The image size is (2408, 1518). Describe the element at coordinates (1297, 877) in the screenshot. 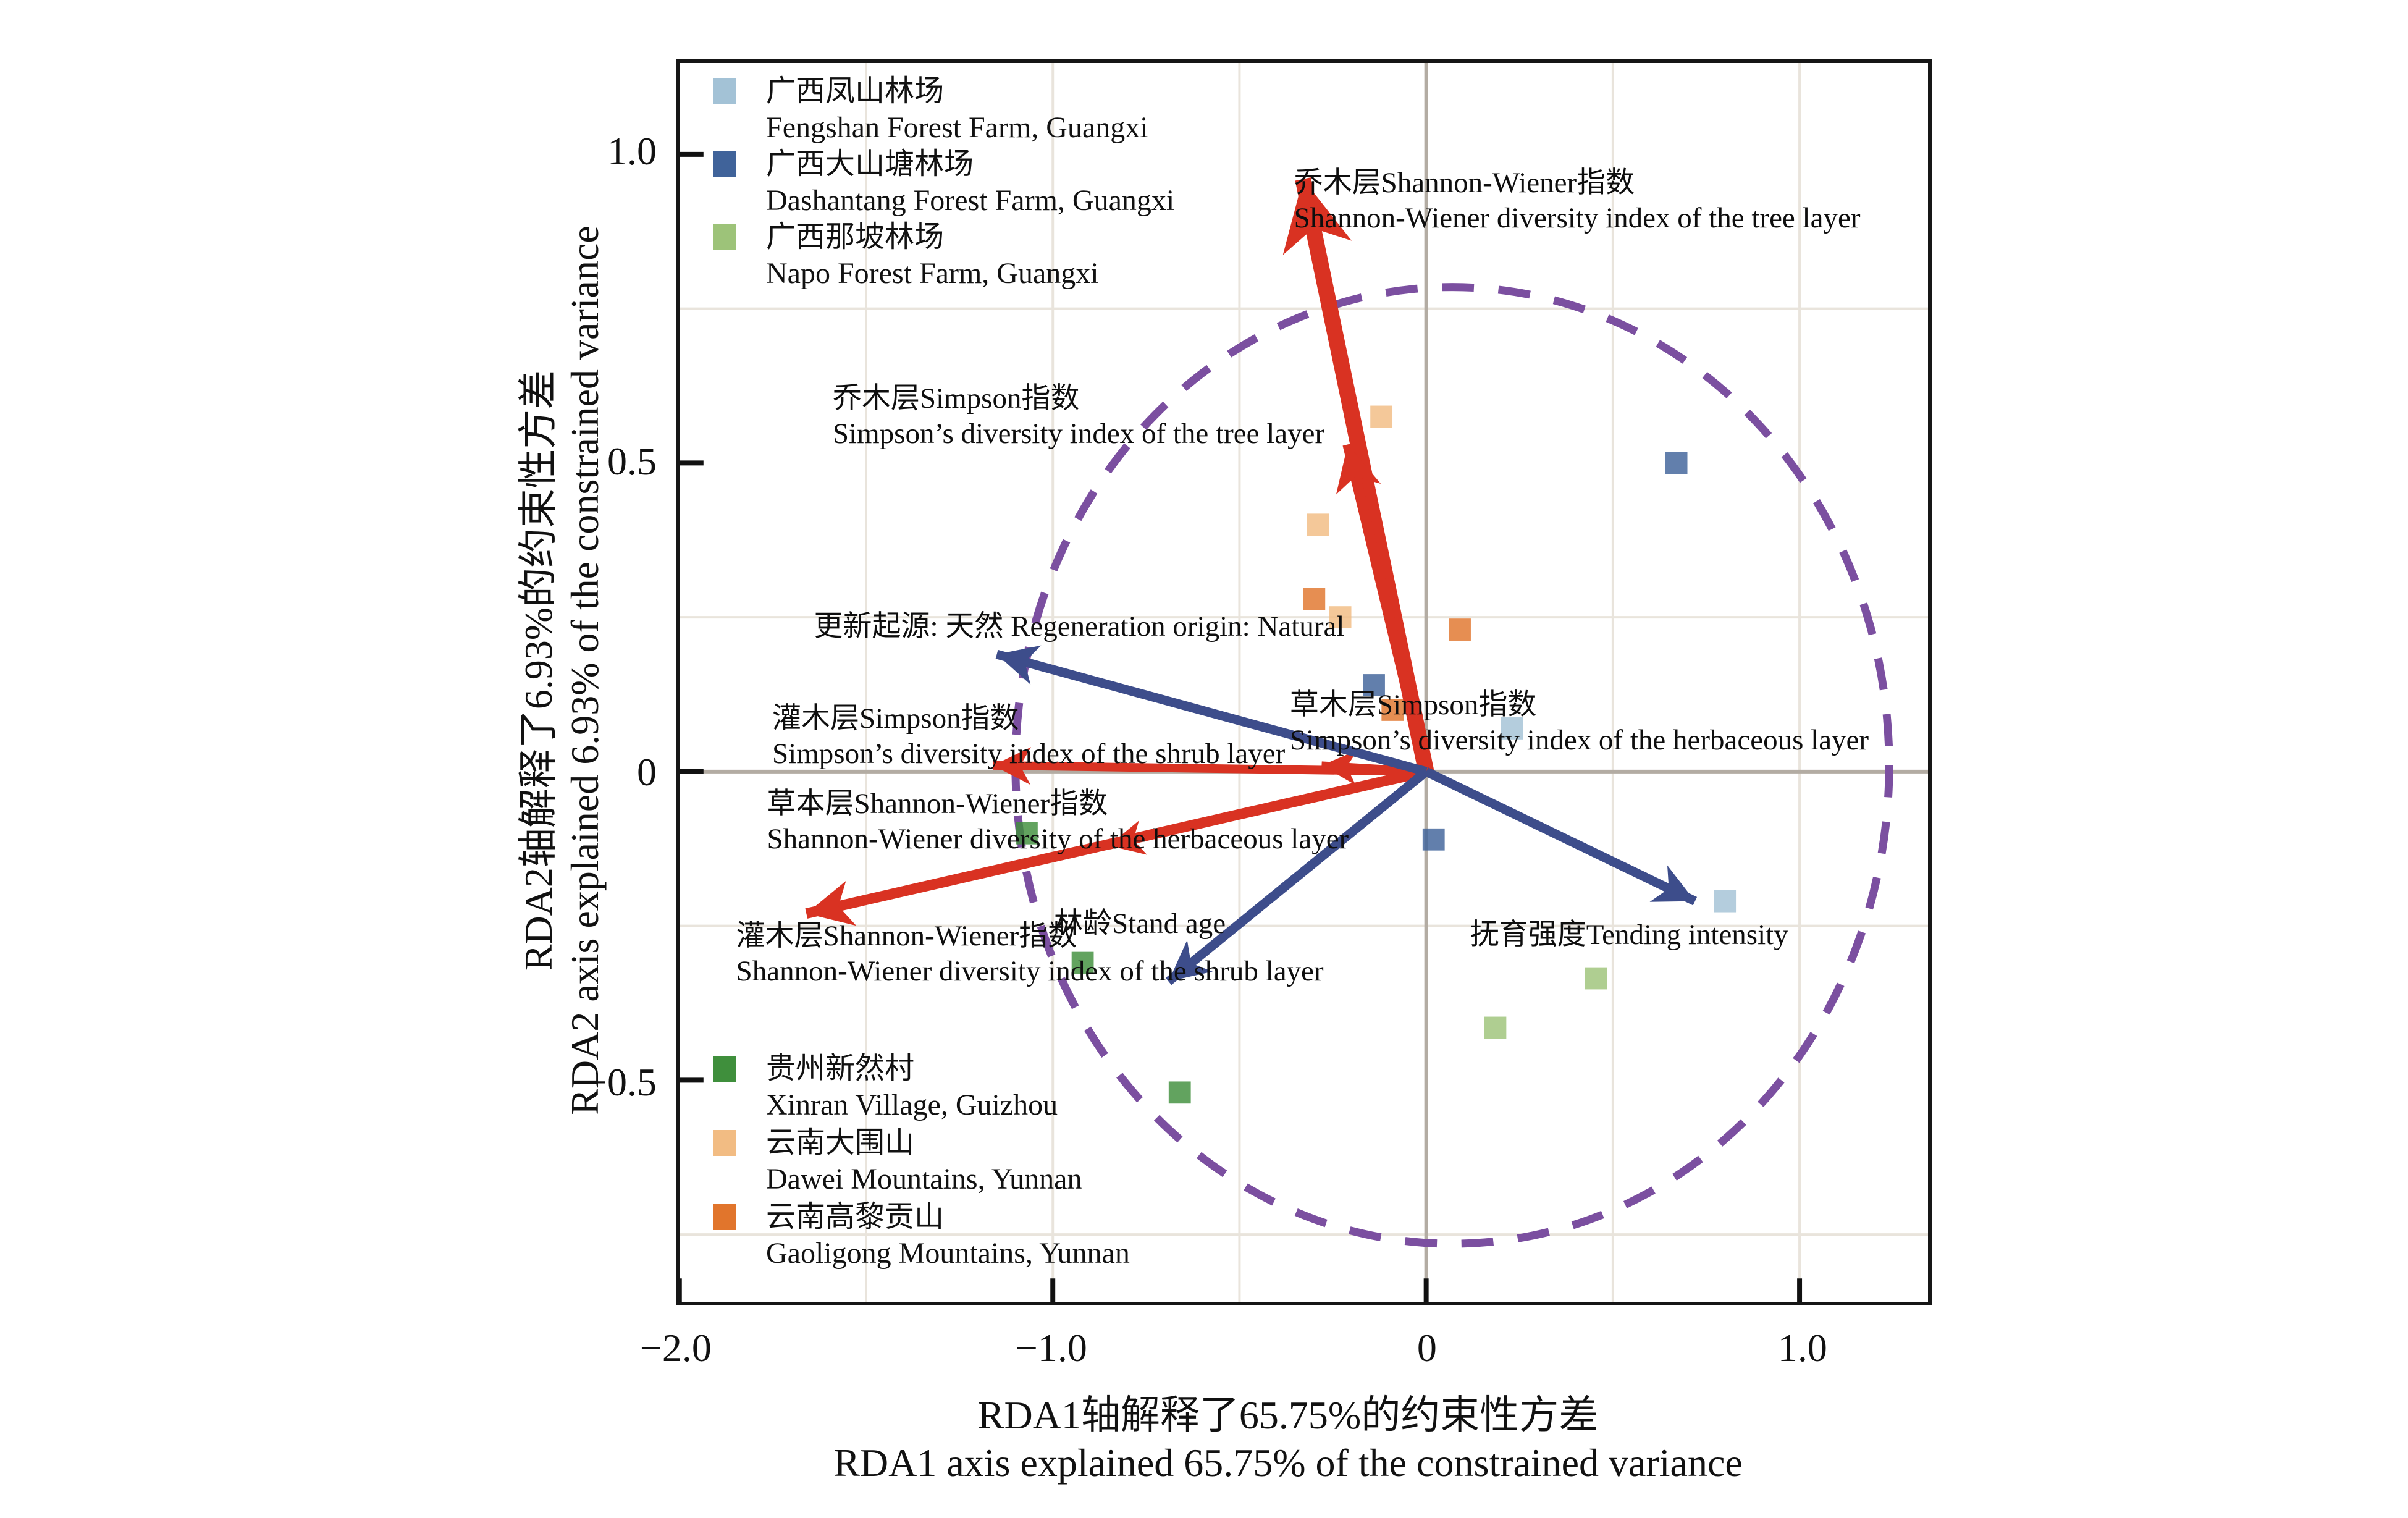

I see `arrow-stand-age` at that location.